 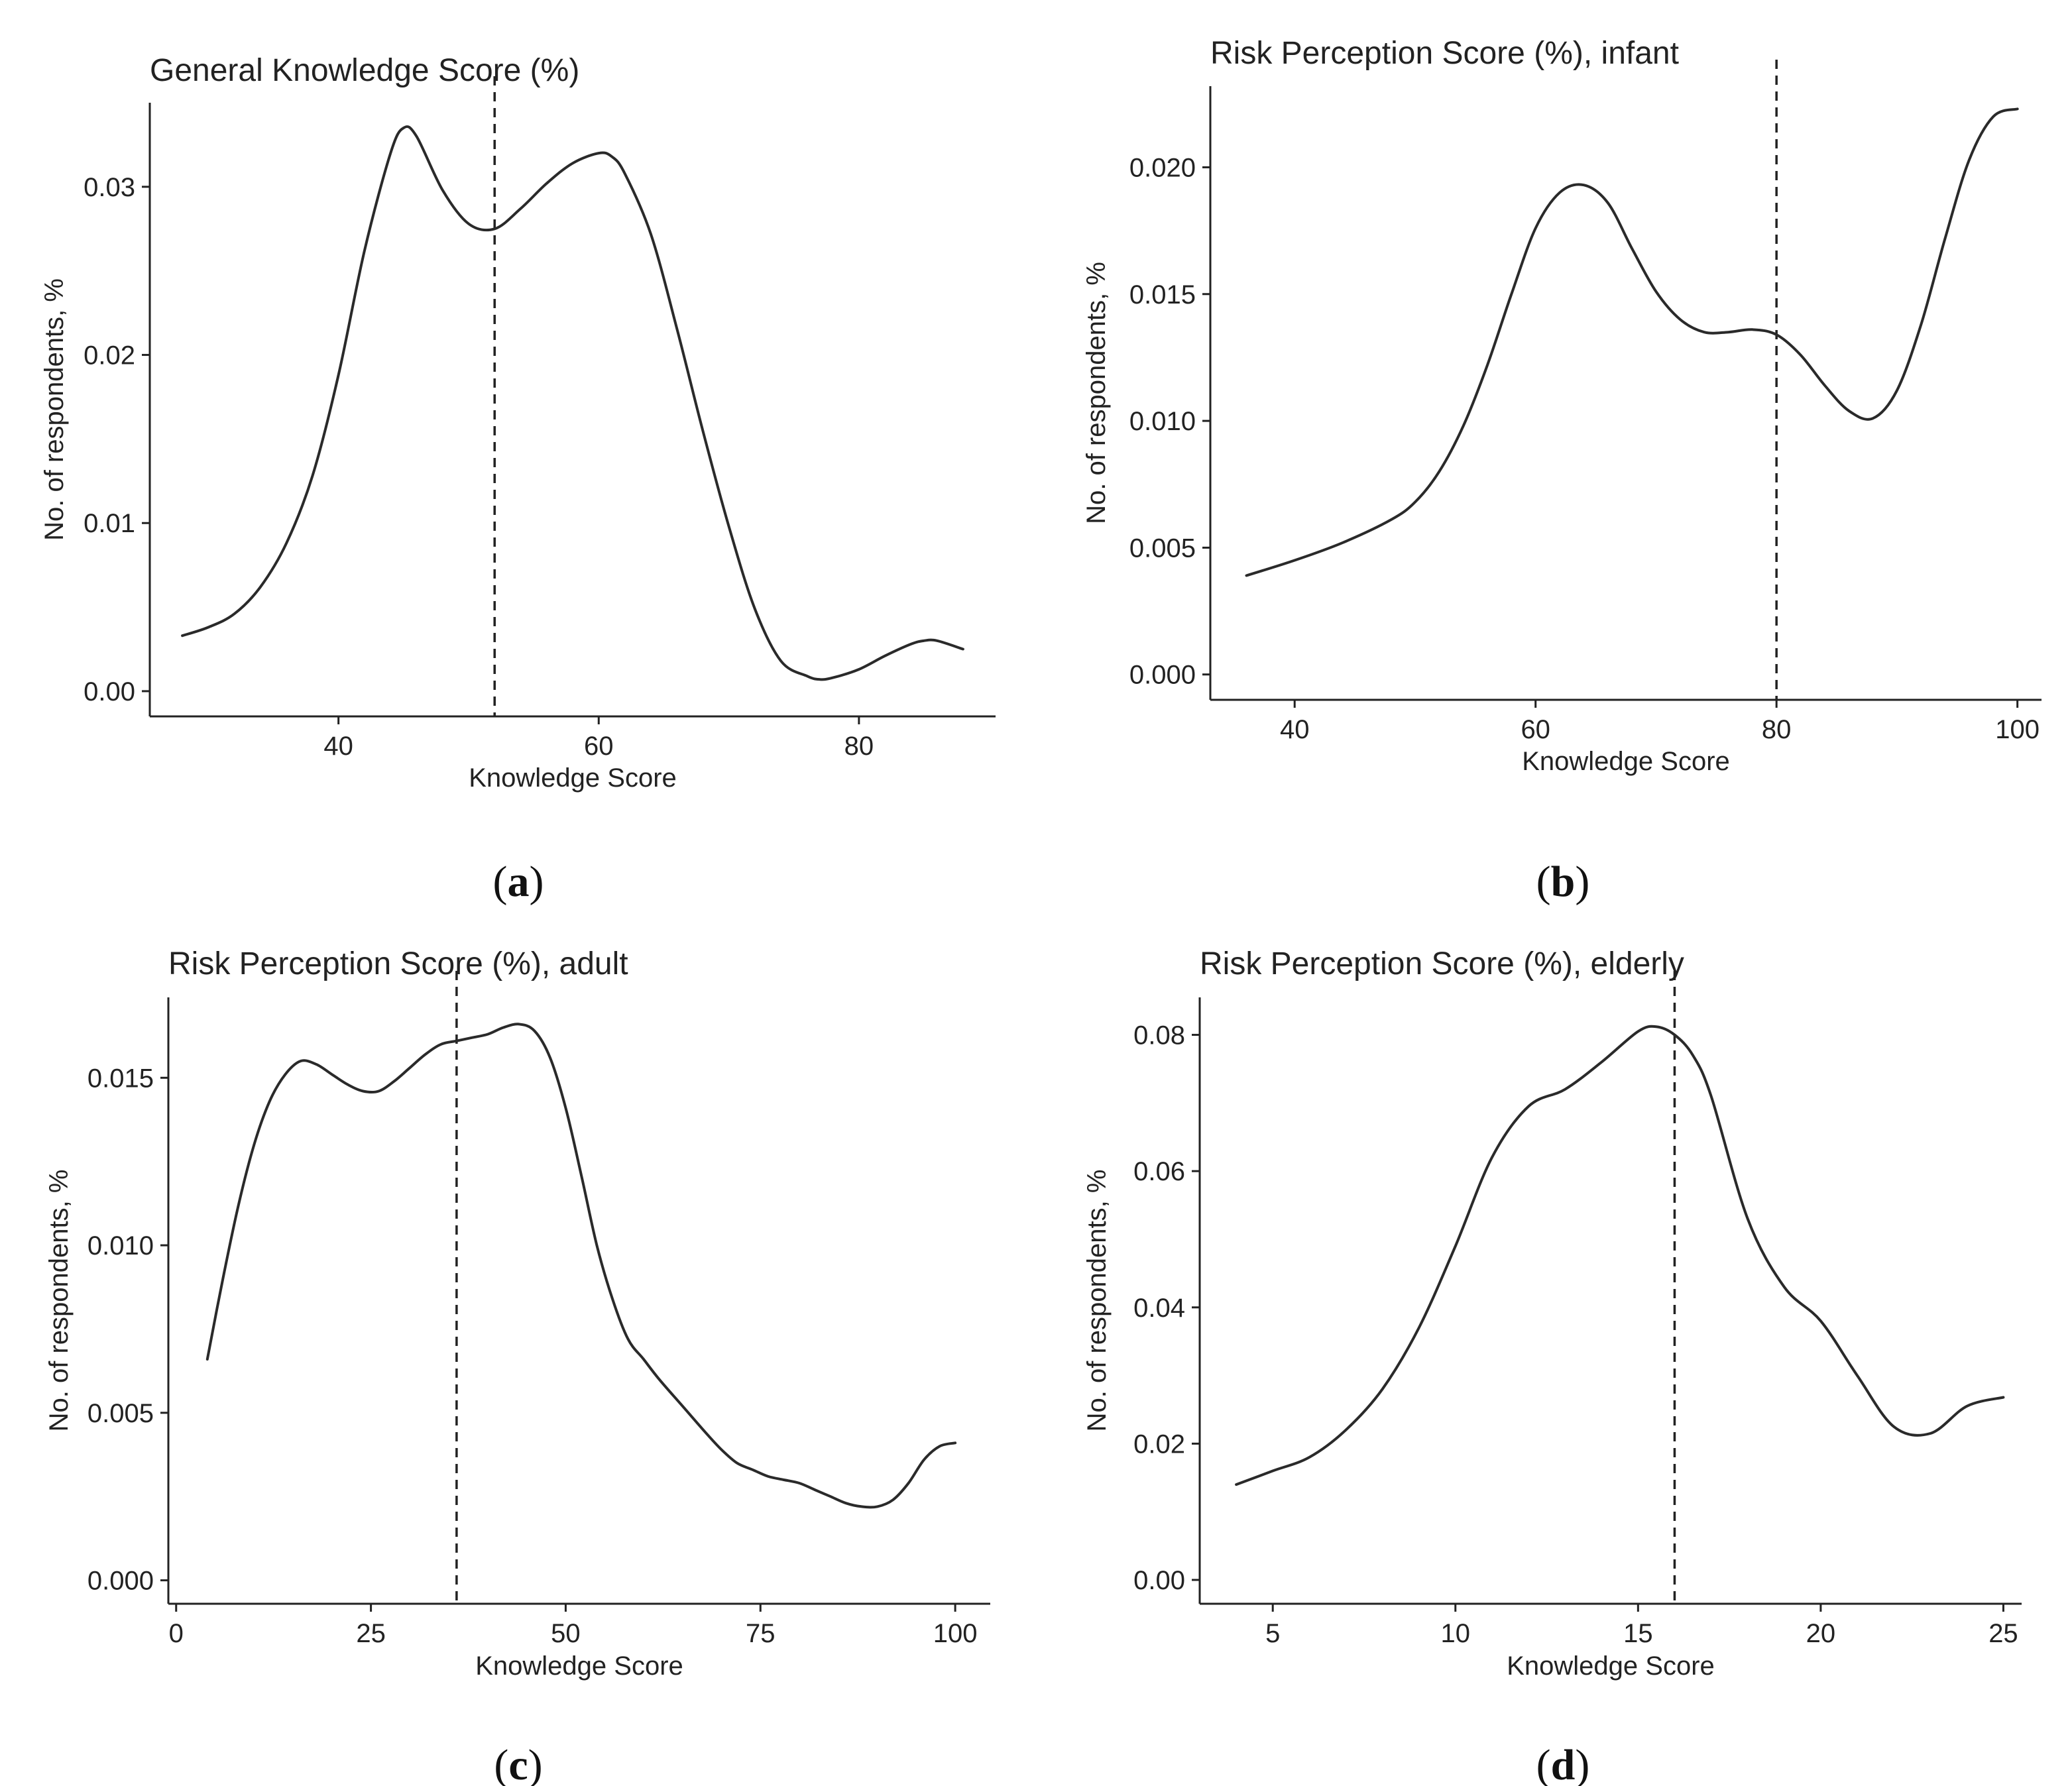 What do you see at coordinates (761, 1633) in the screenshot?
I see `x-tick-label: 75` at bounding box center [761, 1633].